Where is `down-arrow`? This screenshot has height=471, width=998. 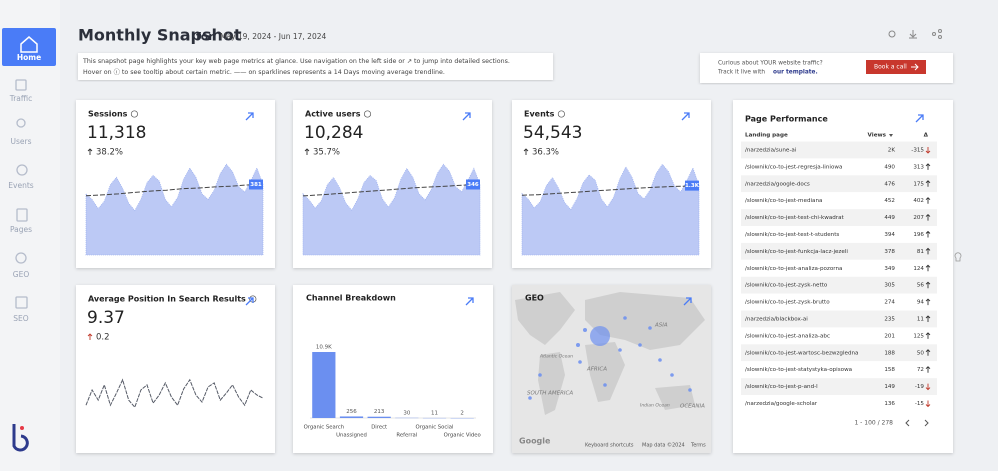 down-arrow is located at coordinates (928, 150).